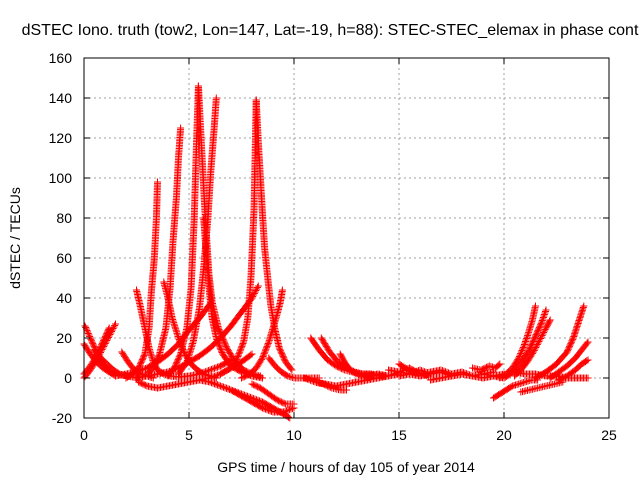  What do you see at coordinates (189, 435) in the screenshot?
I see `x-tick-label: 5` at bounding box center [189, 435].